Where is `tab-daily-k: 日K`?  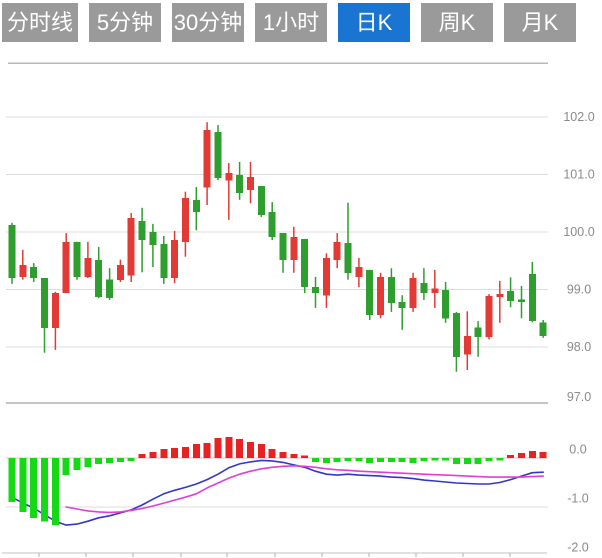
tab-daily-k: 日K is located at coordinates (374, 22).